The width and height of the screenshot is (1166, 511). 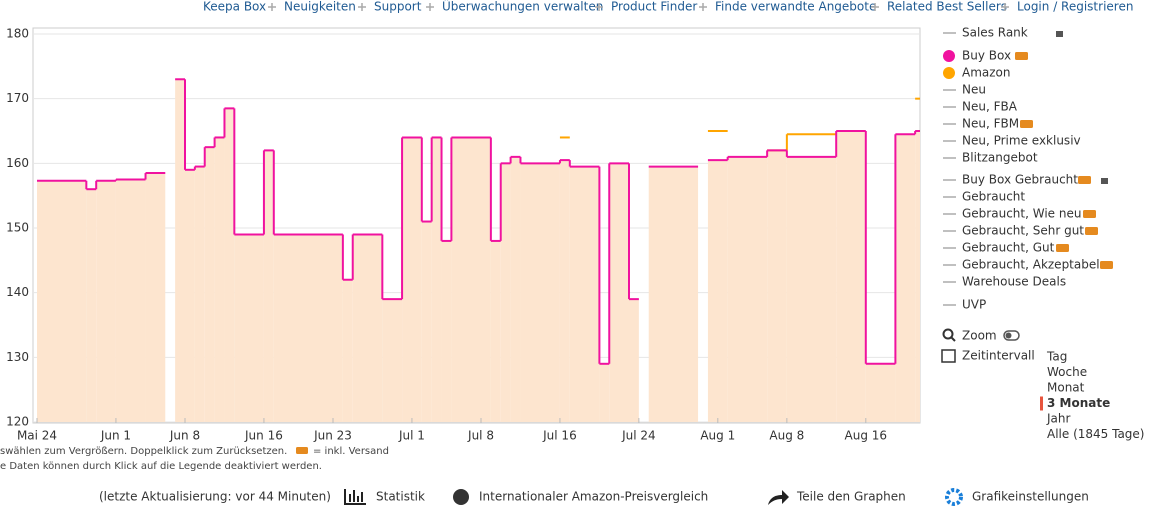 What do you see at coordinates (400, 497) in the screenshot?
I see `footer-link: Statistik` at bounding box center [400, 497].